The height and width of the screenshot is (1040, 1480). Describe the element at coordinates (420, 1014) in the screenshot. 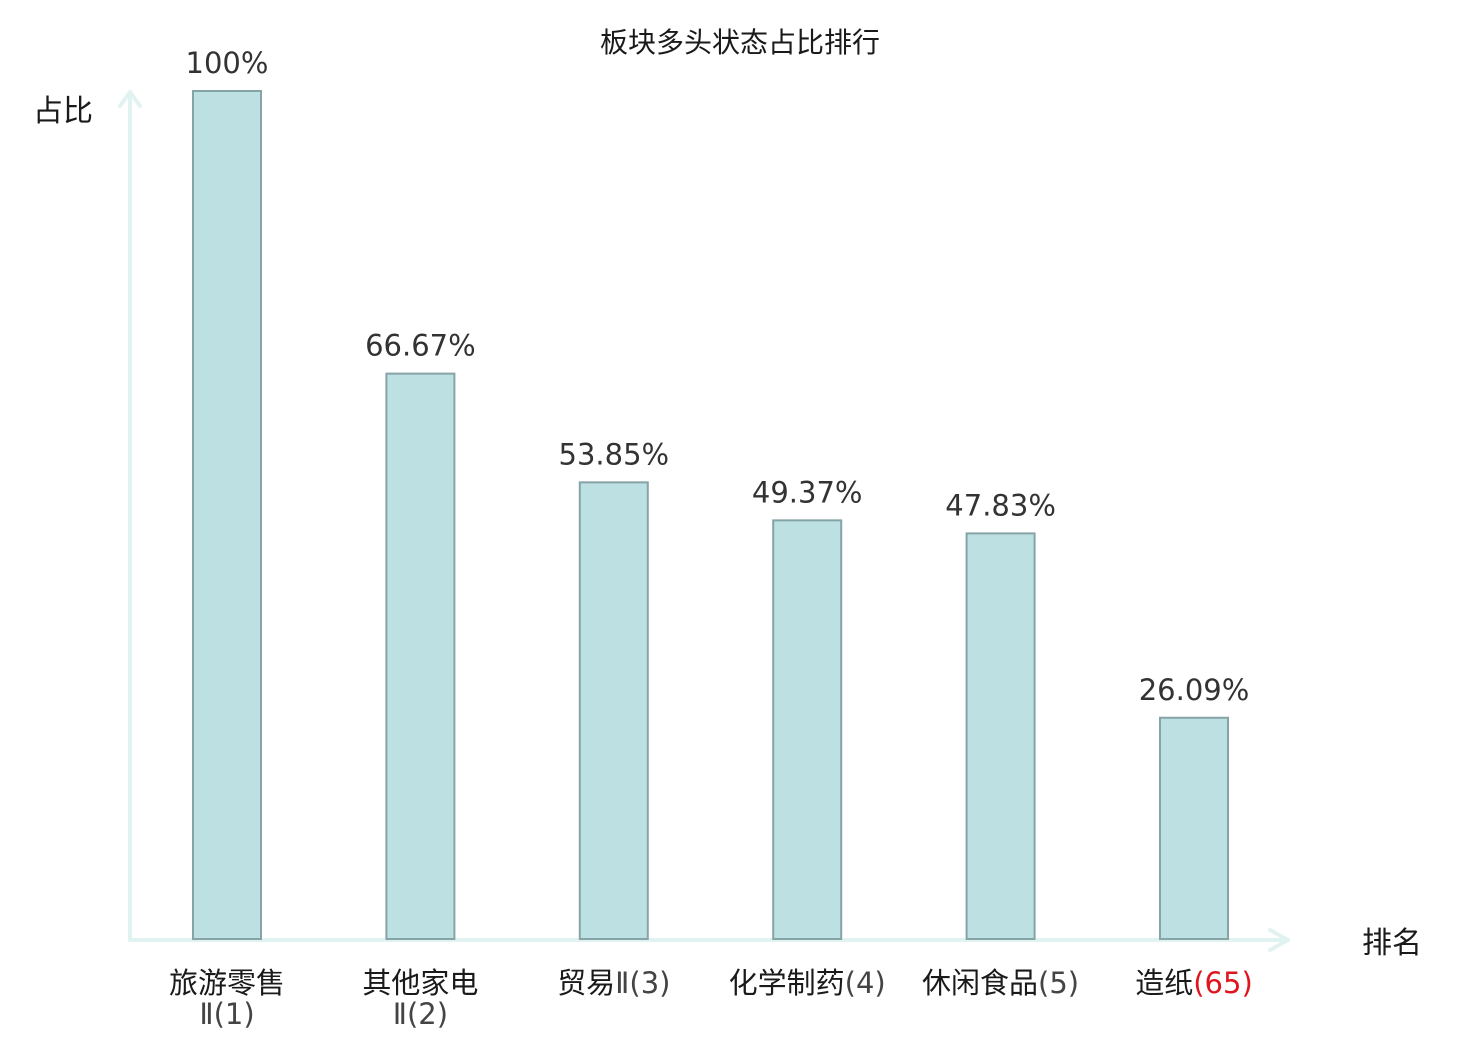

I see `x-tick-rank: Ⅱ(2)` at that location.